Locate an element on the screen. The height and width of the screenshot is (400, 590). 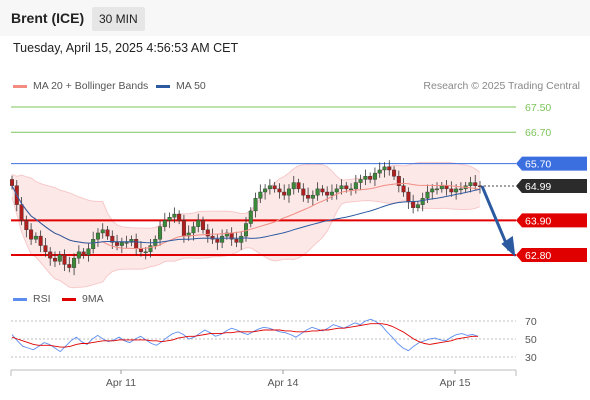
rsi-tick-50: 50 is located at coordinates (531, 340).